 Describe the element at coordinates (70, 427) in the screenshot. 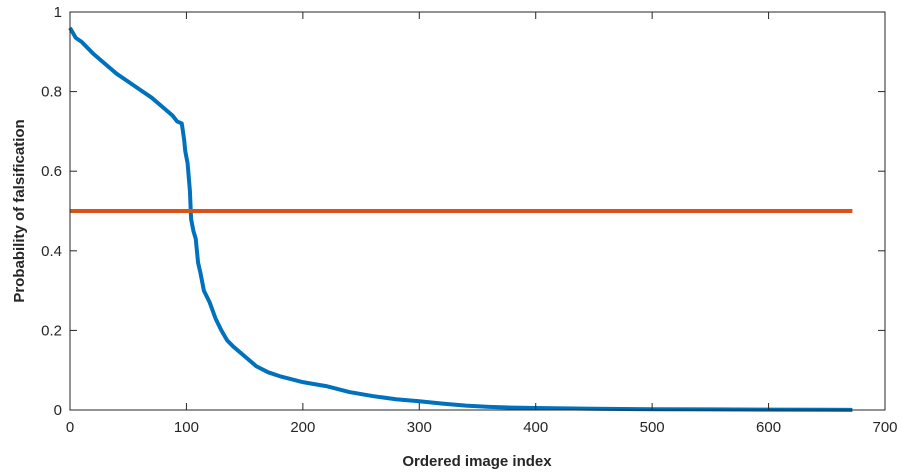

I see `x-tick-label: 0` at that location.